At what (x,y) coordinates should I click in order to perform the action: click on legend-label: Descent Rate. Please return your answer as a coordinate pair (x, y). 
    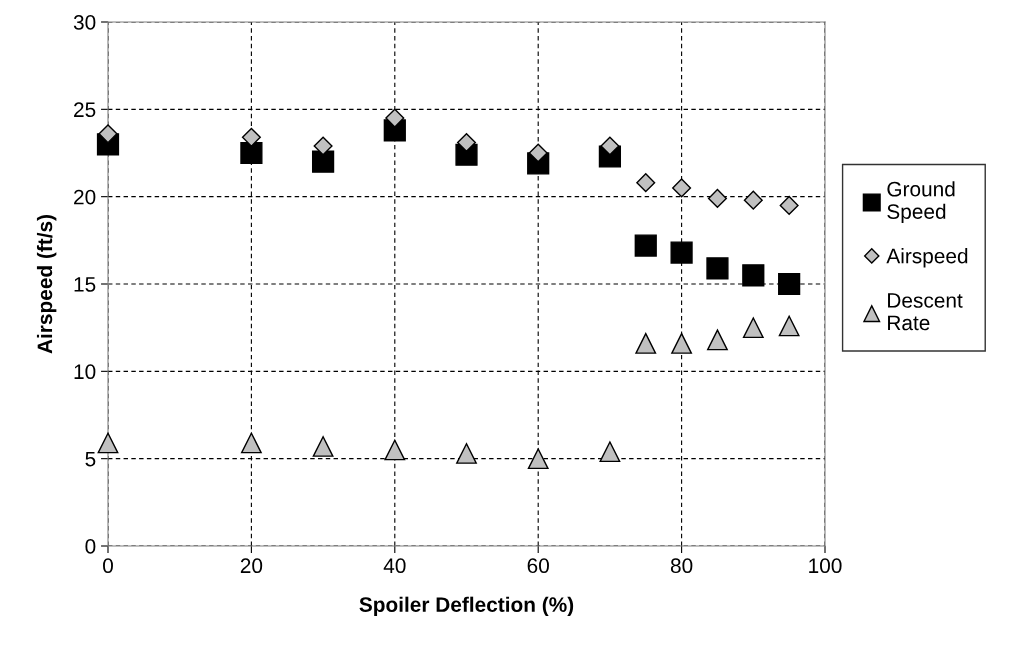
    Looking at the image, I should click on (925, 312).